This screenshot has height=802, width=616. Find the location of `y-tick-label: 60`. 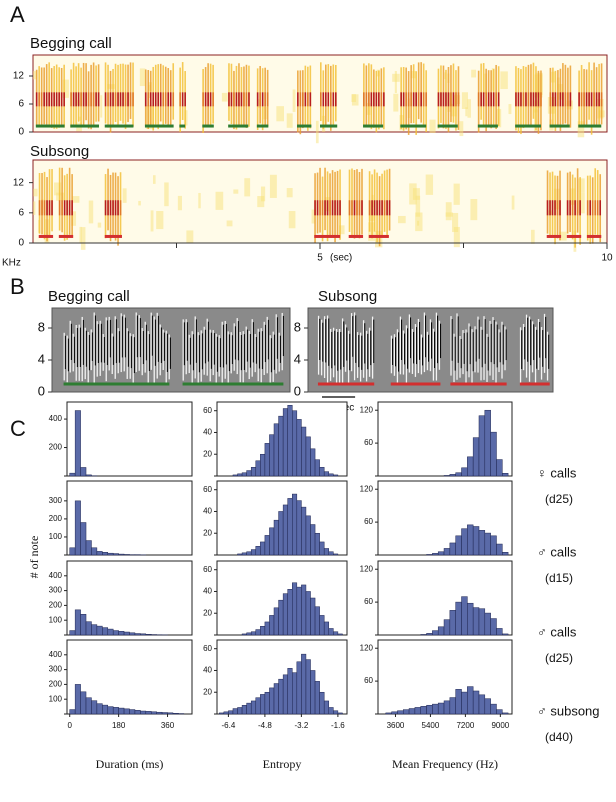

y-tick-label: 60 is located at coordinates (368, 521).